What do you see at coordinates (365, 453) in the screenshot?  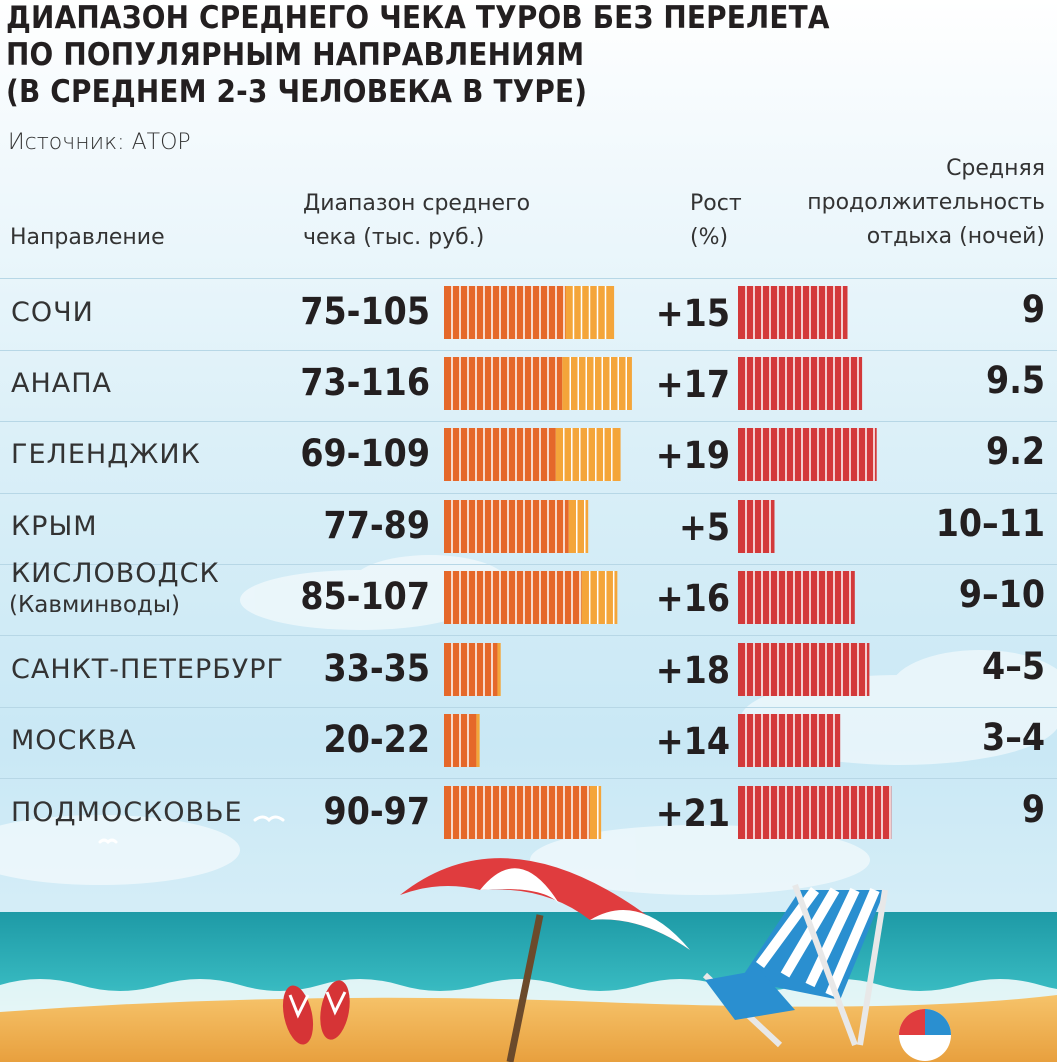 I see `range-value: 69-109` at bounding box center [365, 453].